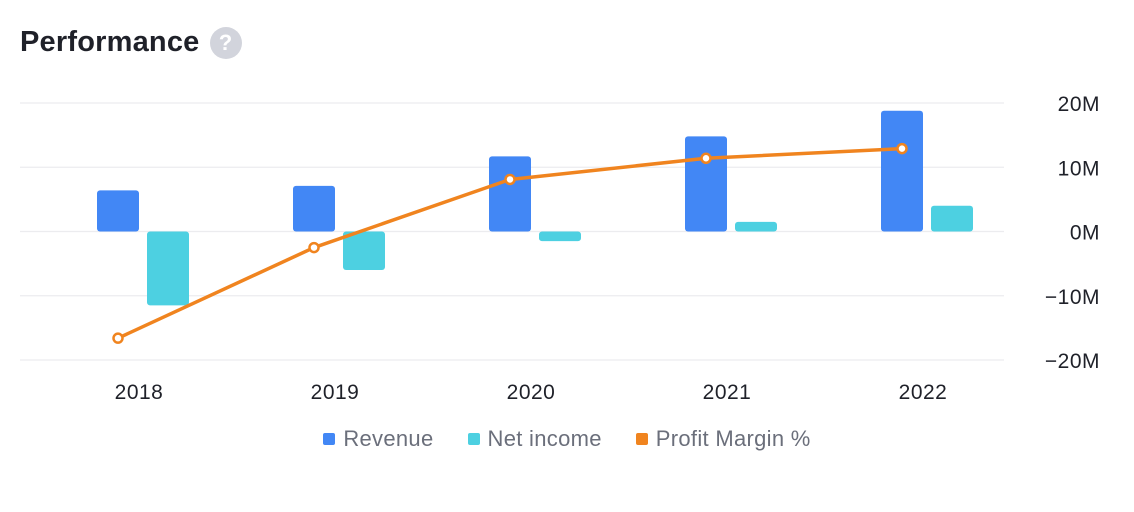 Image resolution: width=1134 pixels, height=512 pixels. Describe the element at coordinates (1085, 233) in the screenshot. I see `y-tick-label: 0M` at that location.